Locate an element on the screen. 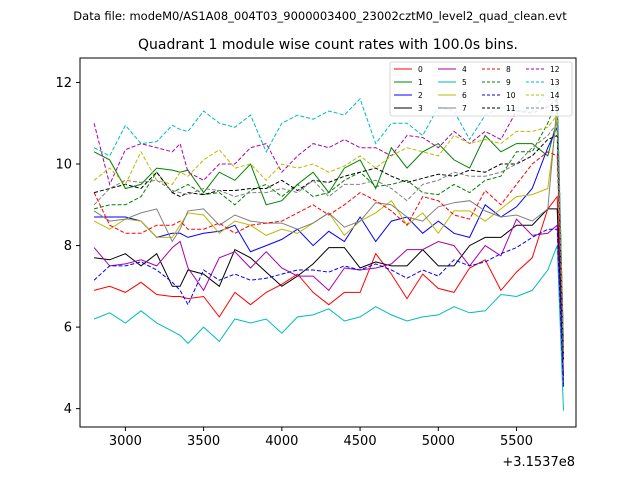  legend-label: 14 is located at coordinates (555, 95).